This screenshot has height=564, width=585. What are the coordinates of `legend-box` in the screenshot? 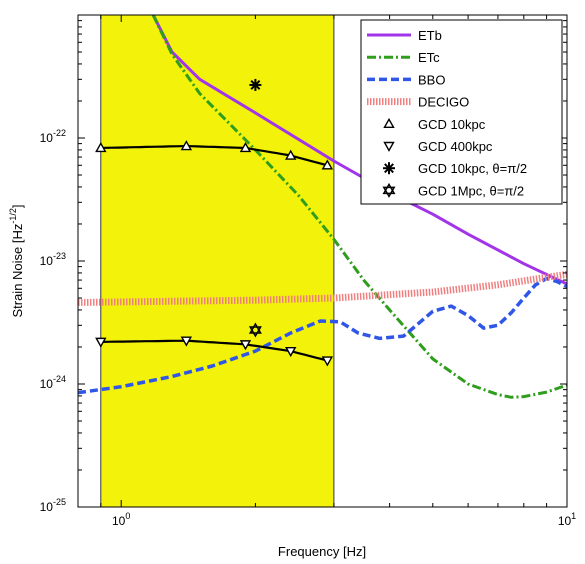 It's located at (461, 112).